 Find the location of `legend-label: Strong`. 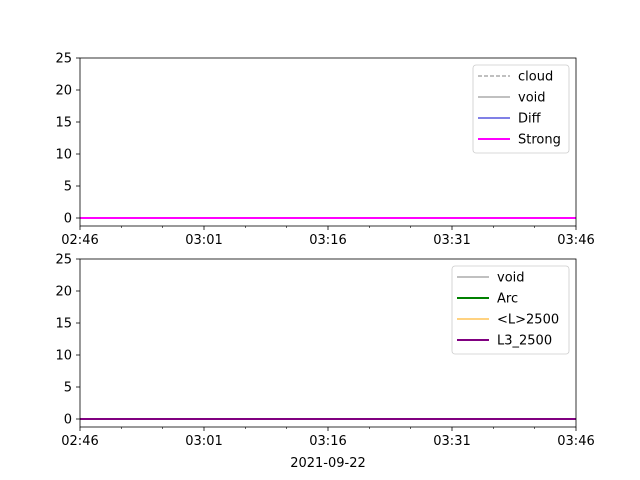

legend-label: Strong is located at coordinates (539, 140).